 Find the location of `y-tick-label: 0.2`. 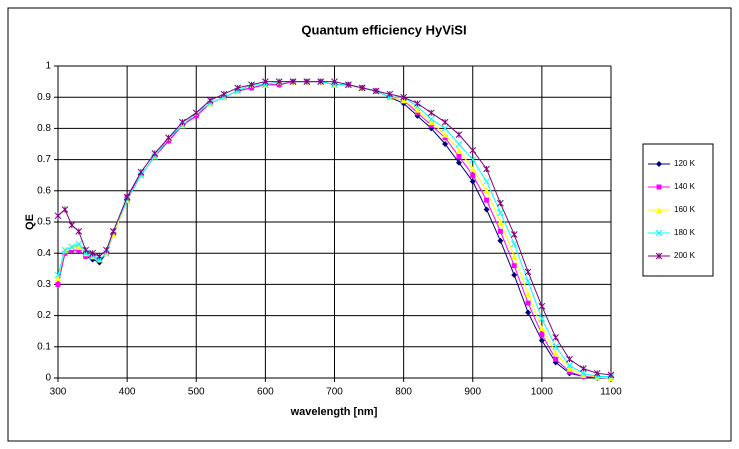

y-tick-label: 0.2 is located at coordinates (44, 315).